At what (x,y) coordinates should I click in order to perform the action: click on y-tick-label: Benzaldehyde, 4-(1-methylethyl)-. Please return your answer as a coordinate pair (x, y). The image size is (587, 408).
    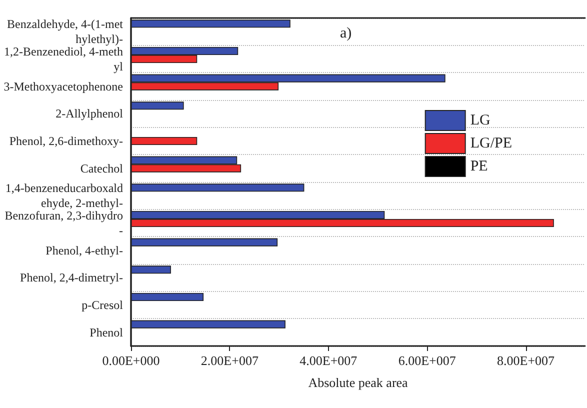
    Looking at the image, I should click on (65, 31).